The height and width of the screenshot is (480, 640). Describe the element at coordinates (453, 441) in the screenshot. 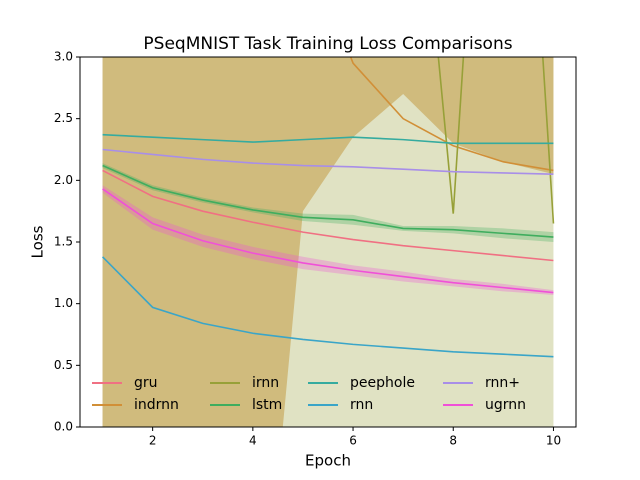

I see `x-tick-label: 8` at that location.